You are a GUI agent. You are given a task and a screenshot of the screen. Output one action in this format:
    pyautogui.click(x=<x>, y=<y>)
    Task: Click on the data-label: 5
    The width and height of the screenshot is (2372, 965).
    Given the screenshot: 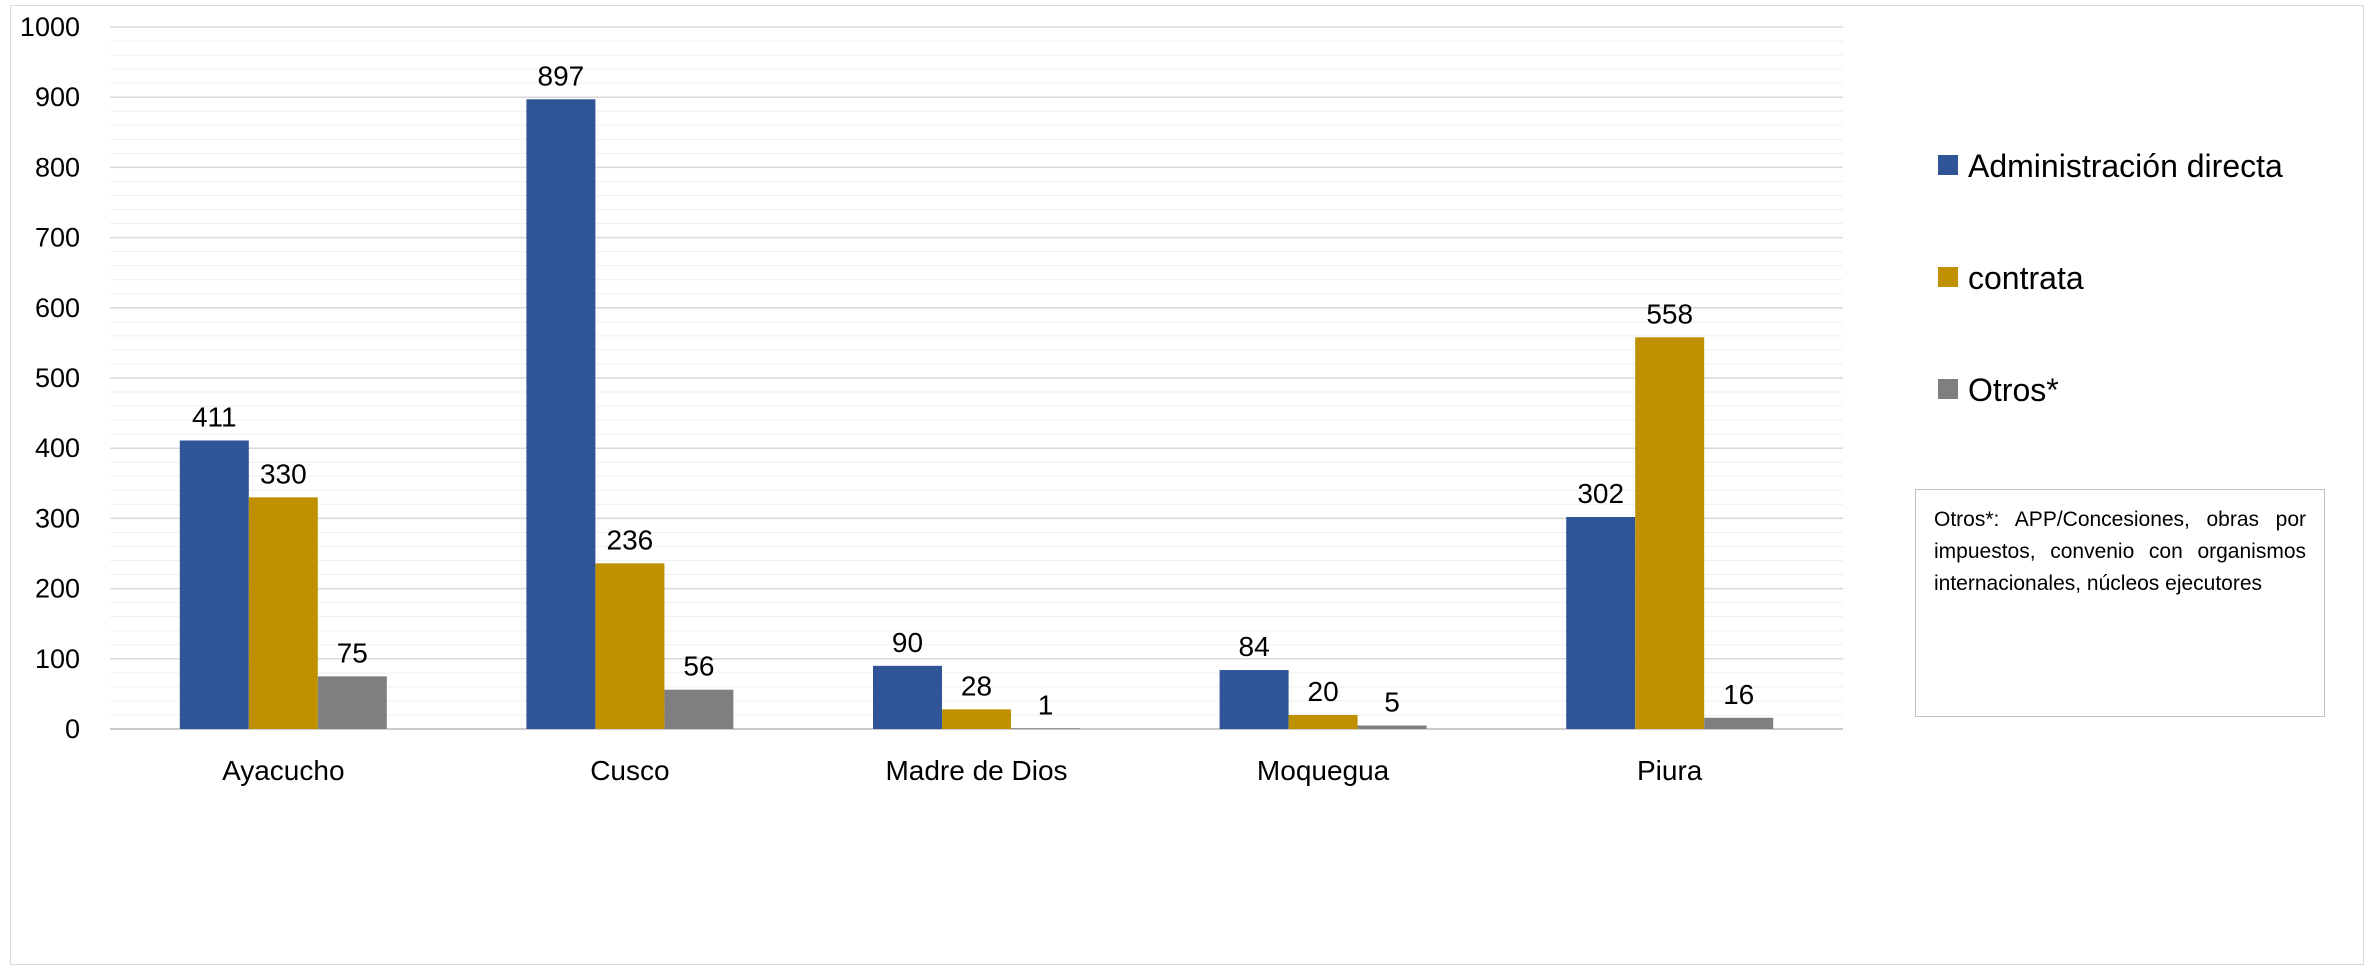 What is the action you would take?
    pyautogui.click(x=1392, y=701)
    